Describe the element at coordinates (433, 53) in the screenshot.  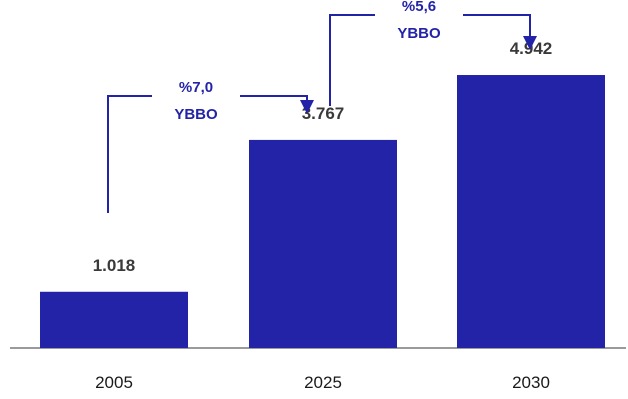
I see `growth-annotation-2025-2030: %5,6 YBBO` at that location.